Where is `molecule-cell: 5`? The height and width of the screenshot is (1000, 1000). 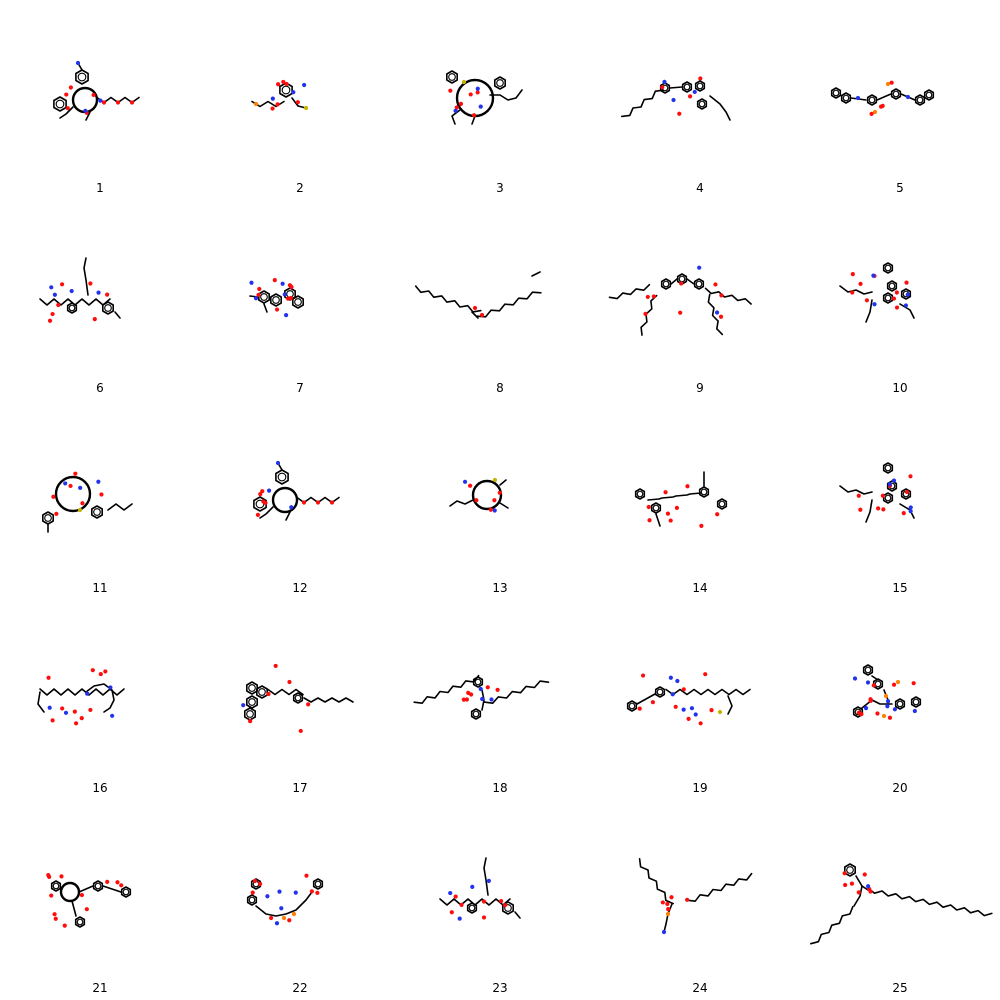
molecule-cell: 5 is located at coordinates (900, 100).